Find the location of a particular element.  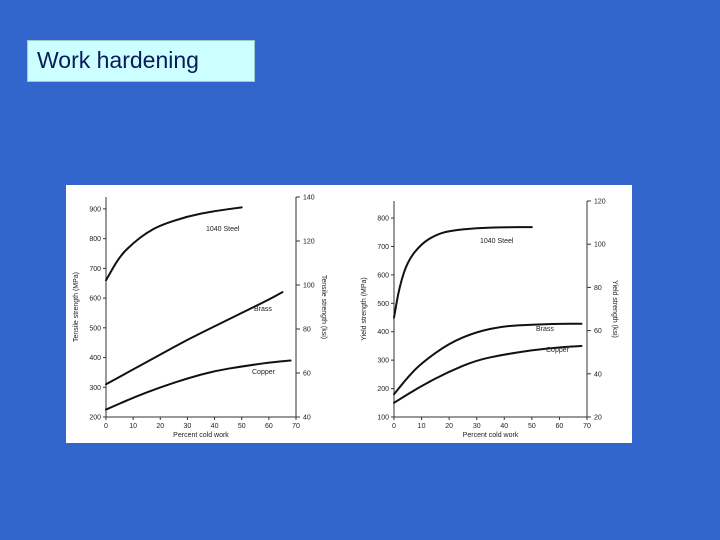

chart2-y-right-tick-label: 80 is located at coordinates (598, 288).